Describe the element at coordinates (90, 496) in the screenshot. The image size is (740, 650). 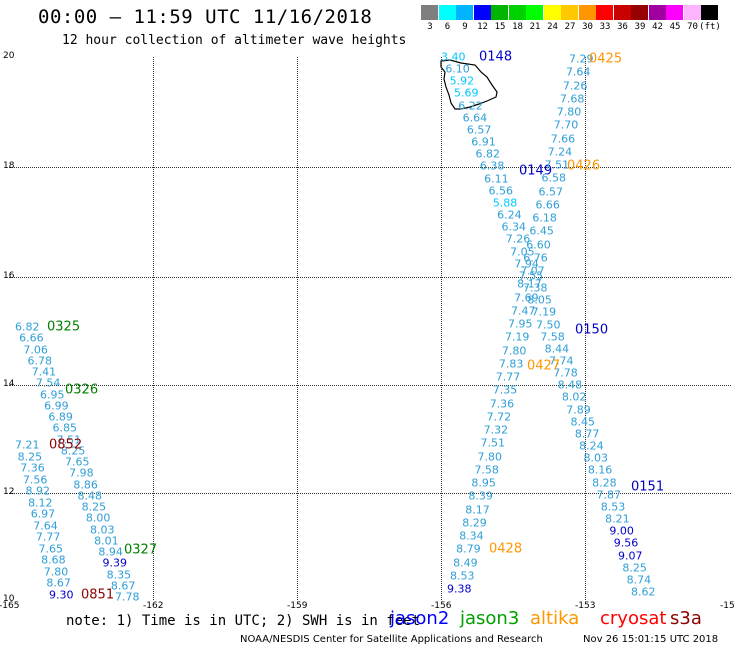
I see `wave-height-value: 8.48` at that location.